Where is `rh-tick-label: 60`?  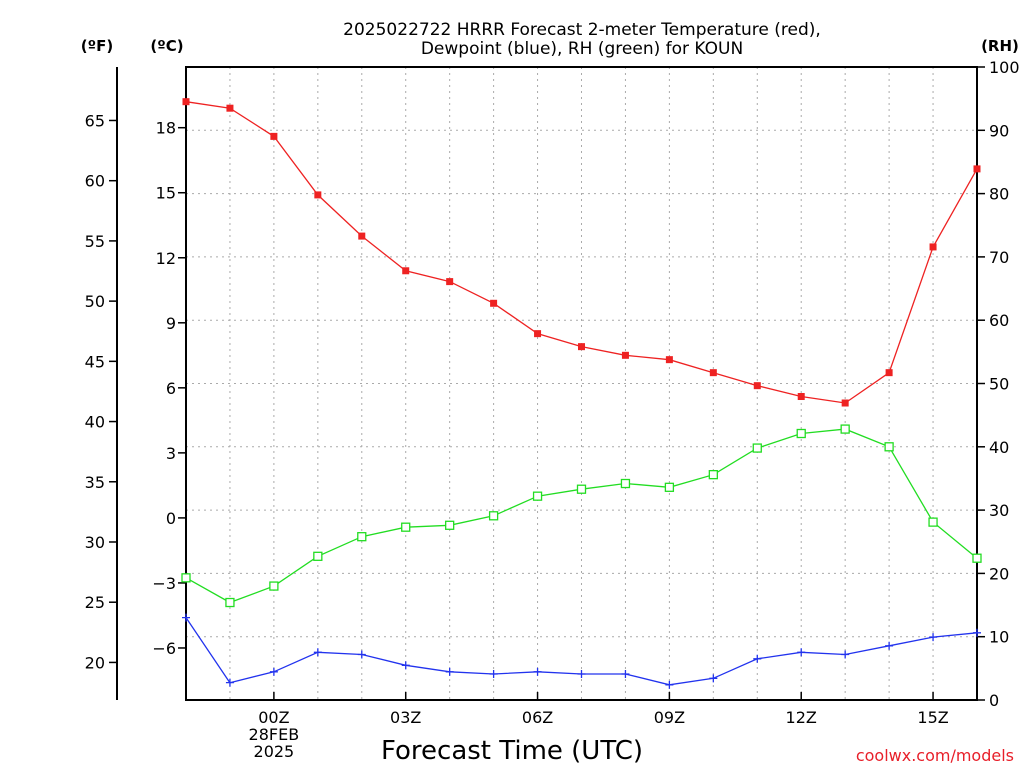
rh-tick-label: 60 is located at coordinates (999, 320).